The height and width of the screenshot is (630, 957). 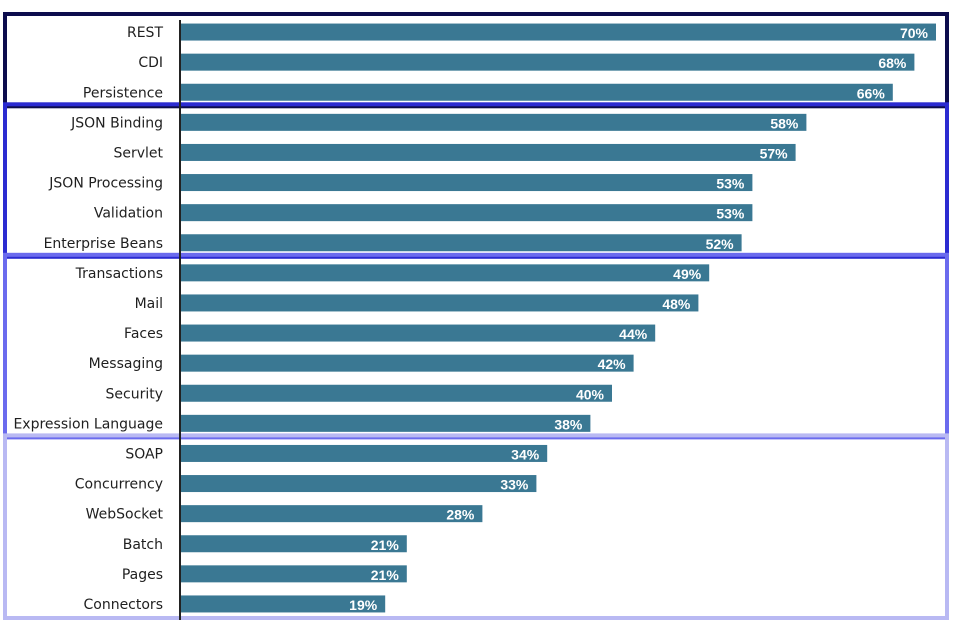 What do you see at coordinates (676, 304) in the screenshot?
I see `value-label-mail: 48%` at bounding box center [676, 304].